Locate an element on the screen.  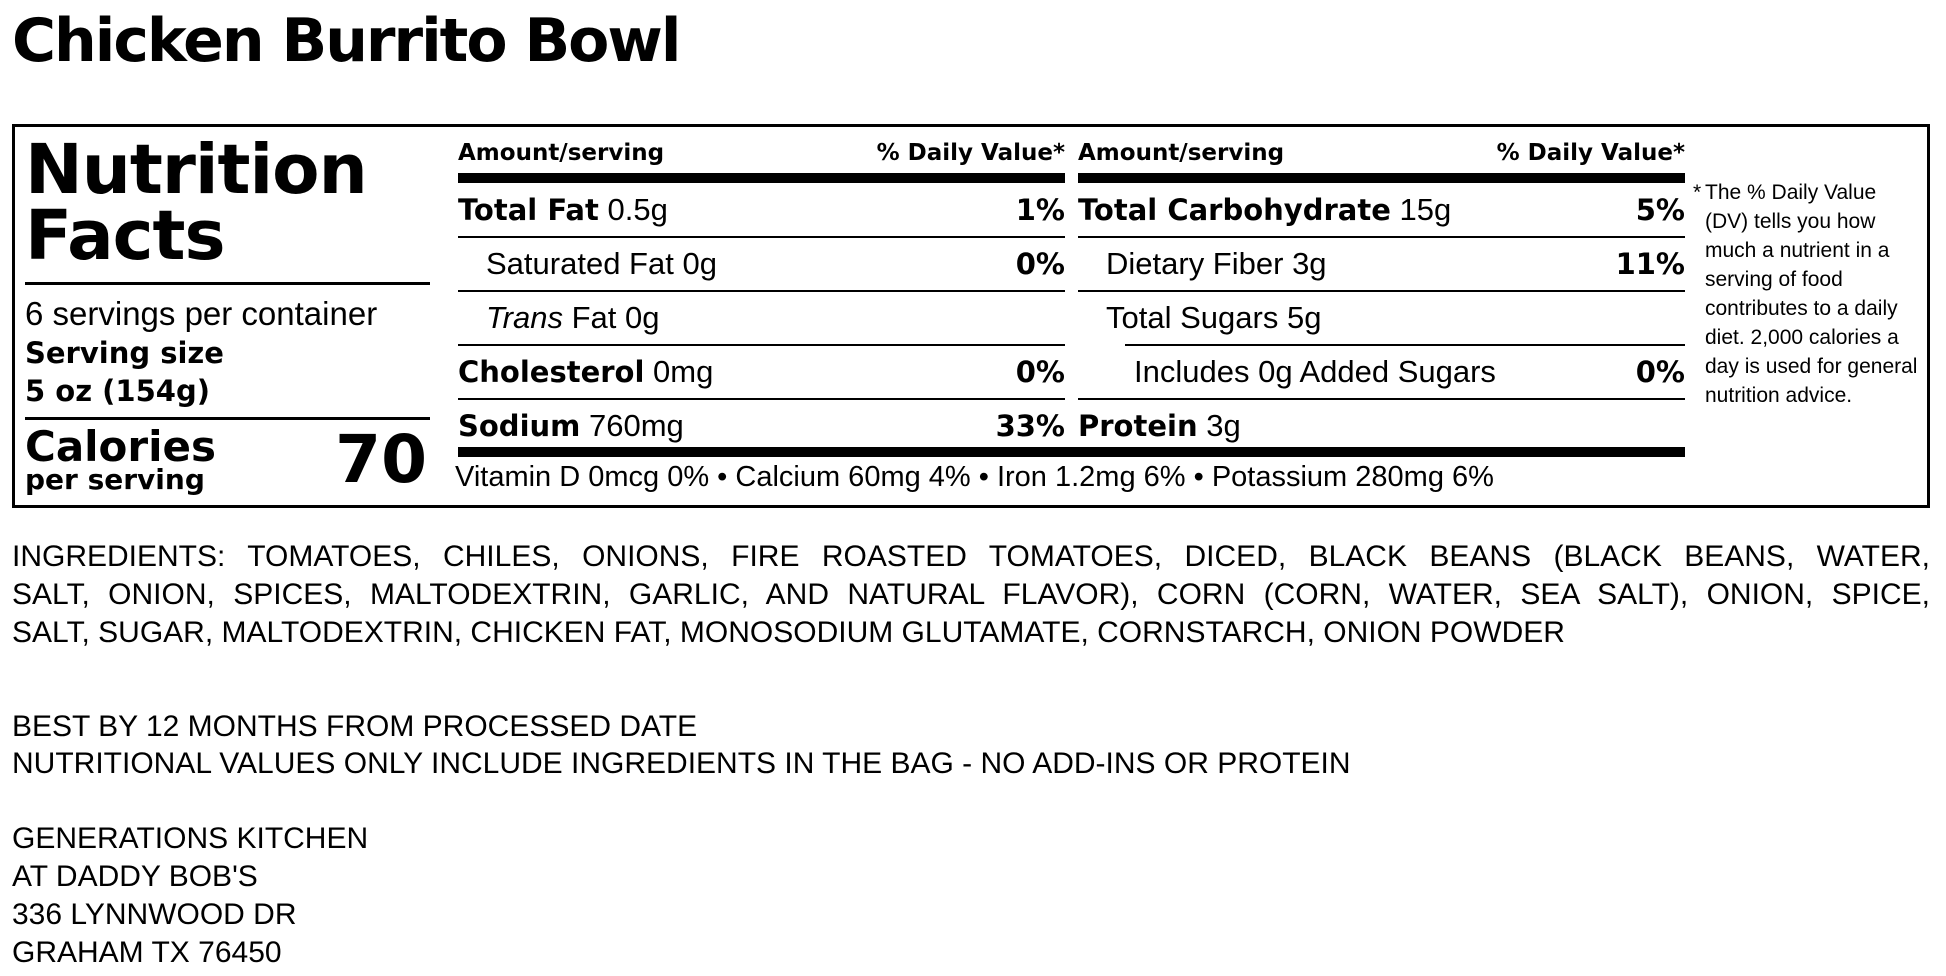
nutrient-name: Sodium is located at coordinates (519, 426).